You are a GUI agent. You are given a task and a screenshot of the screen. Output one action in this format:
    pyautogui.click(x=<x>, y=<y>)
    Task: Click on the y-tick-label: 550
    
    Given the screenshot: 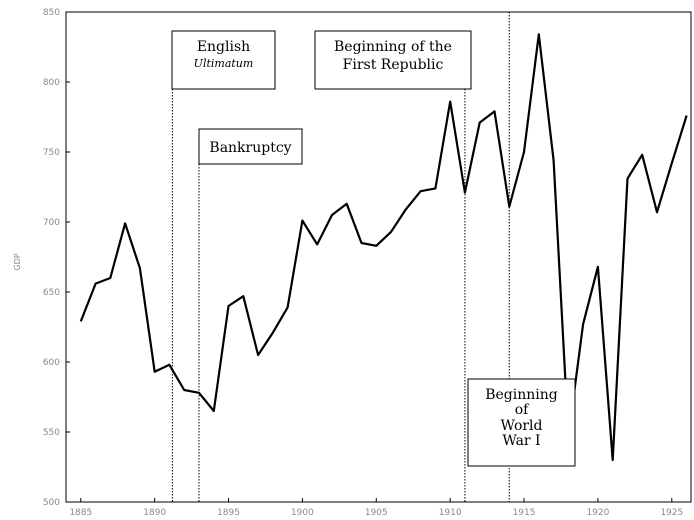 What is the action you would take?
    pyautogui.click(x=51, y=433)
    